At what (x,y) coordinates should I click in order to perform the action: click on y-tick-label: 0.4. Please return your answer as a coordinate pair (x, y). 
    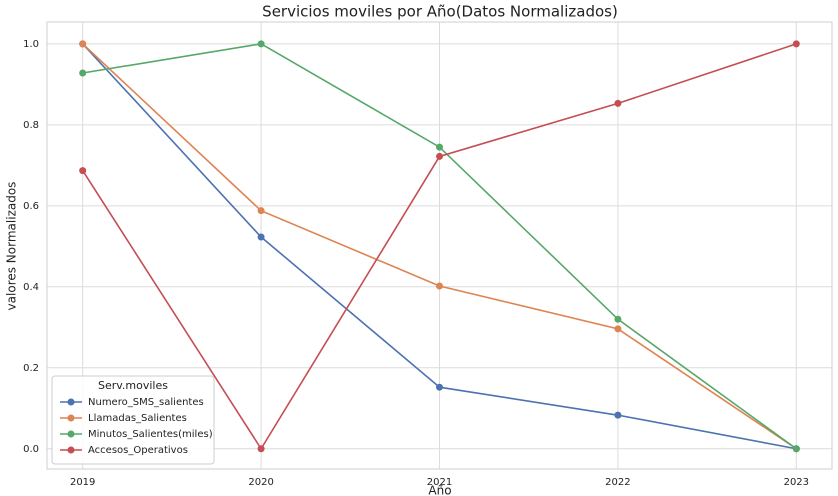
    Looking at the image, I should click on (31, 287).